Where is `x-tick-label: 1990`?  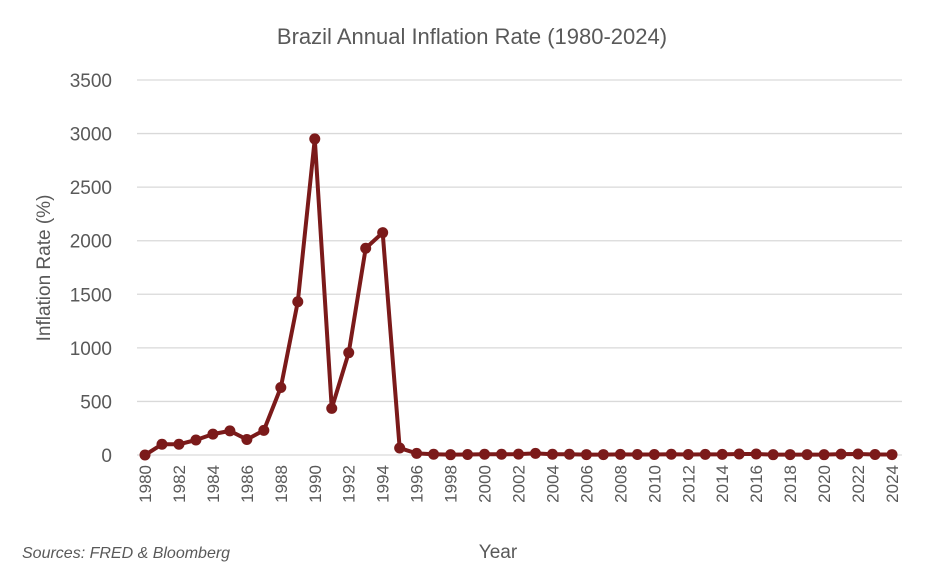 x-tick-label: 1990 is located at coordinates (315, 484).